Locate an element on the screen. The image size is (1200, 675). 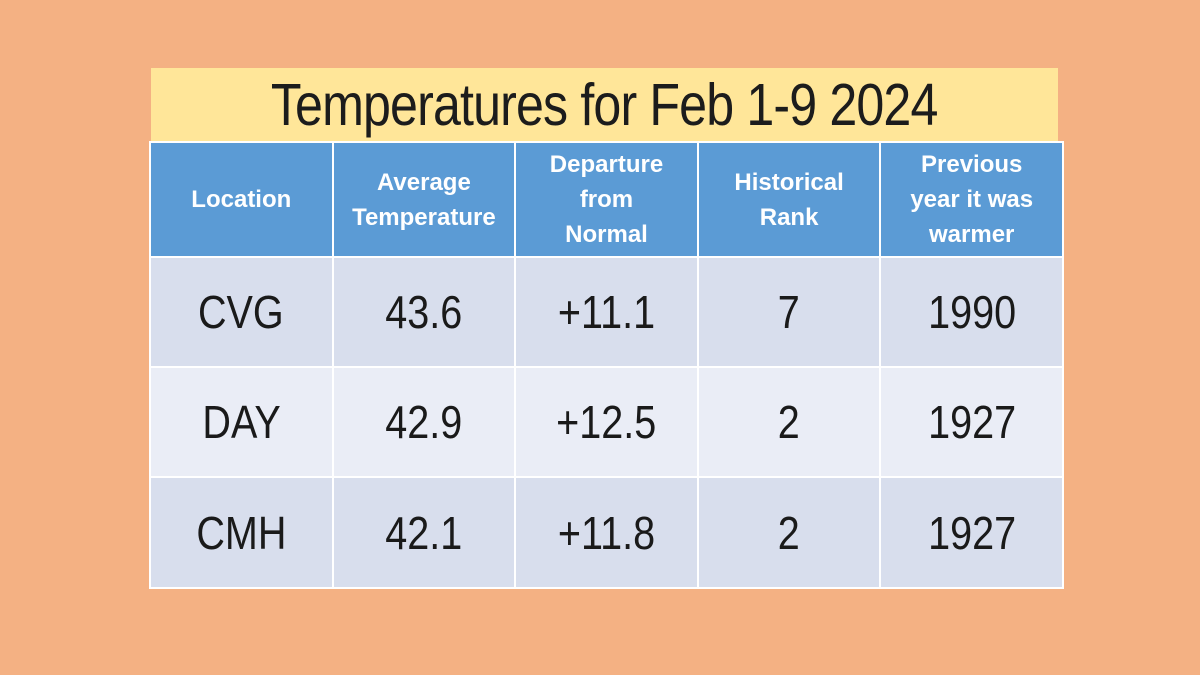
cell-location: DAY is located at coordinates (241, 422).